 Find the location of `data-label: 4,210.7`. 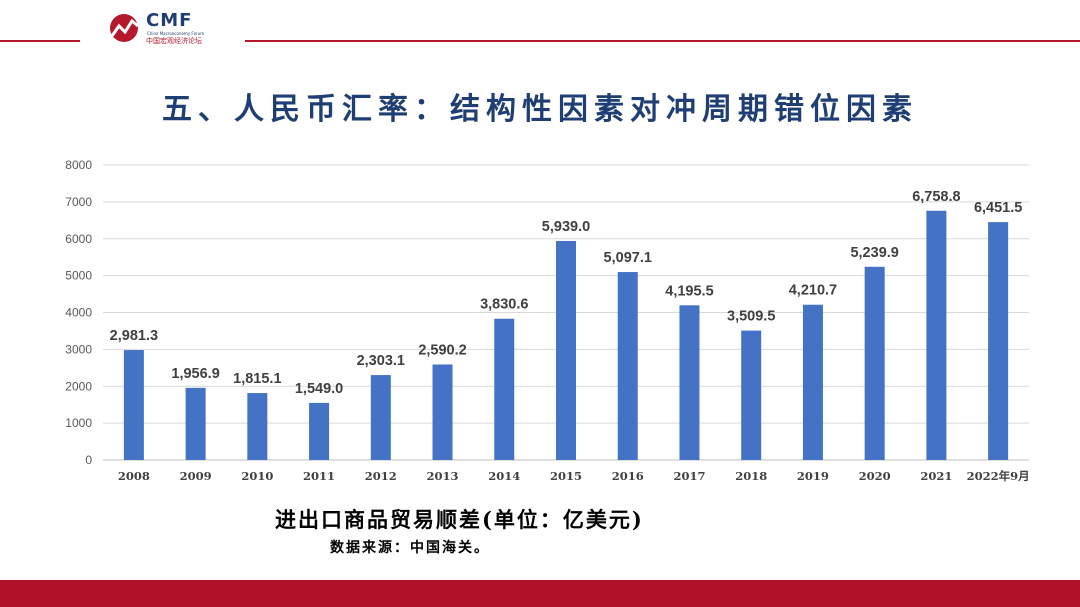

data-label: 4,210.7 is located at coordinates (813, 291).